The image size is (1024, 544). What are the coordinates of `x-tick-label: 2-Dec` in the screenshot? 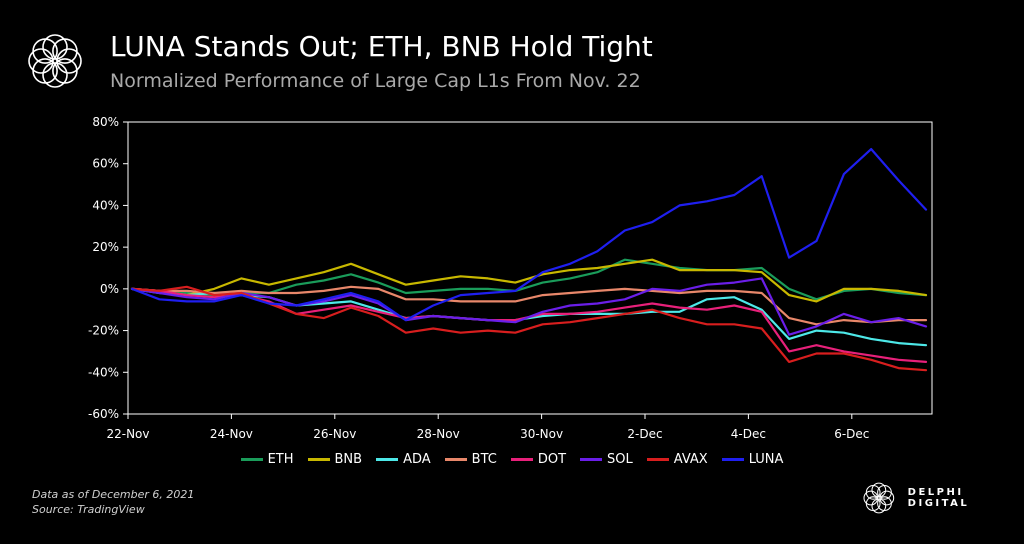 It's located at (644, 434).